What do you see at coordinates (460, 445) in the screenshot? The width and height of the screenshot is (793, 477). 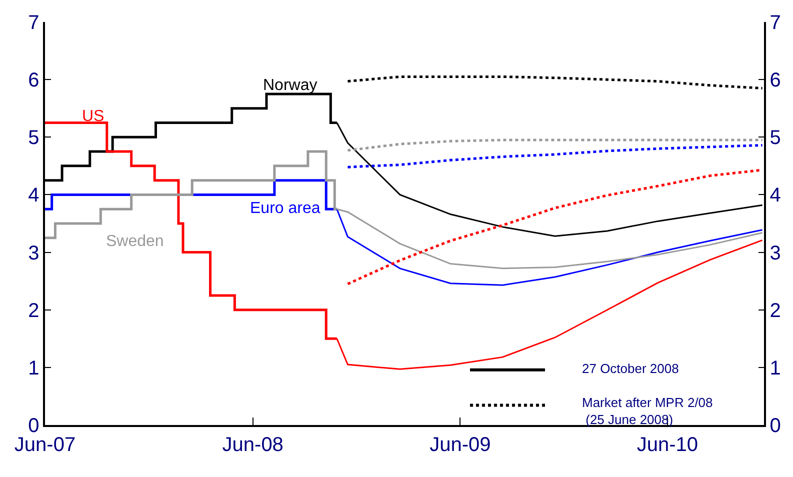 I see `x-tick-label: Jun-09` at bounding box center [460, 445].